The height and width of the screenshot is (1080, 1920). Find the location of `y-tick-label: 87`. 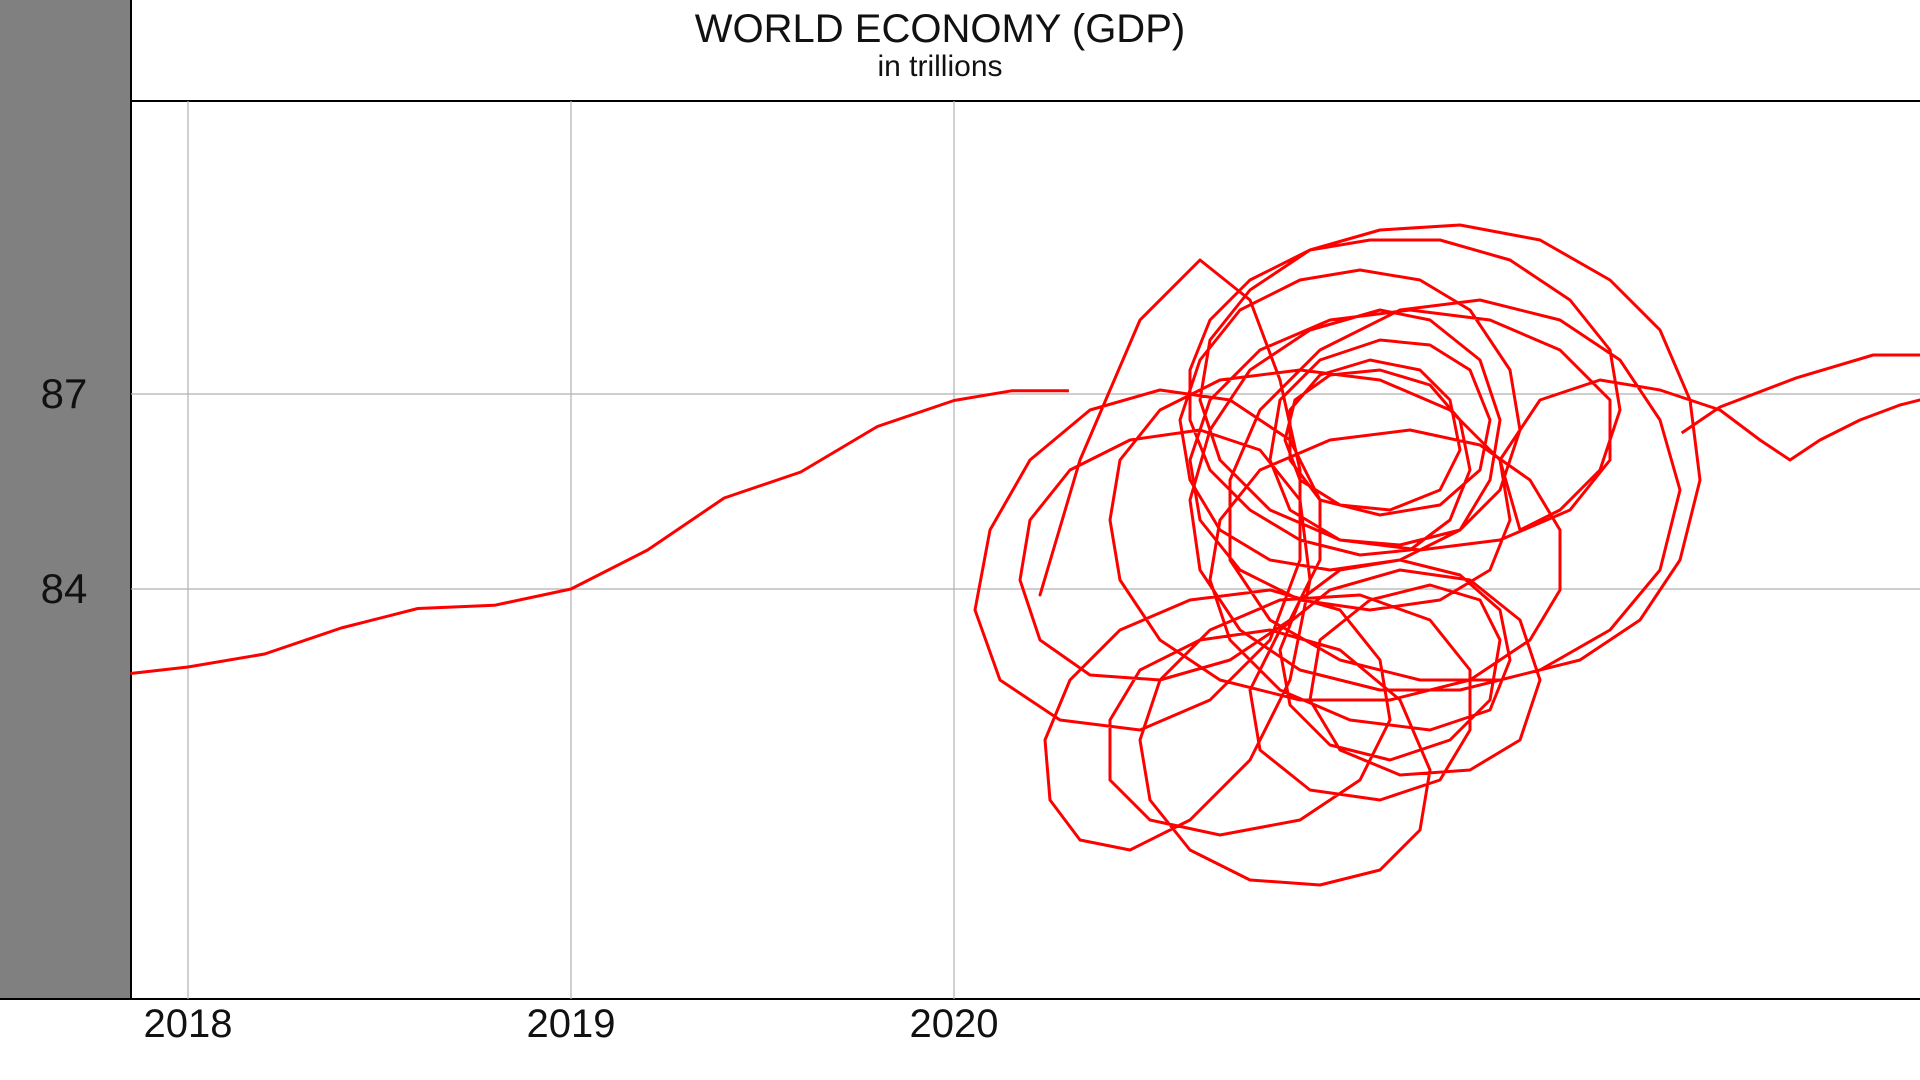

y-tick-label: 87 is located at coordinates (64, 393).